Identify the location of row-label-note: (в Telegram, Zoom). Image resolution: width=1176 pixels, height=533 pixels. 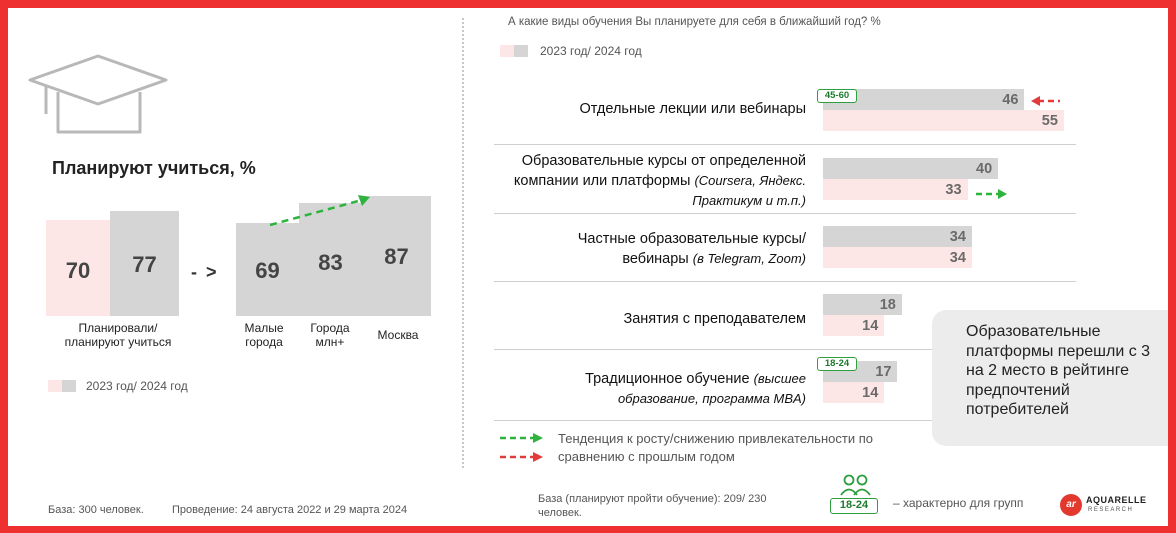
(749, 258).